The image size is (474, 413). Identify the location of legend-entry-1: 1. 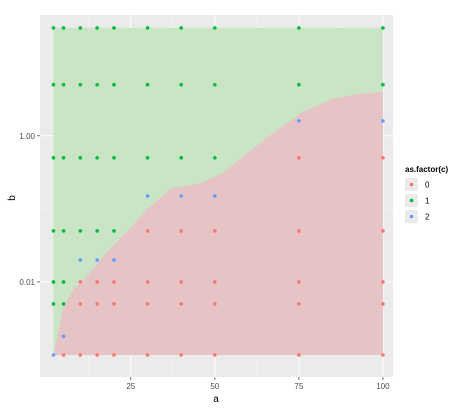
(417, 200).